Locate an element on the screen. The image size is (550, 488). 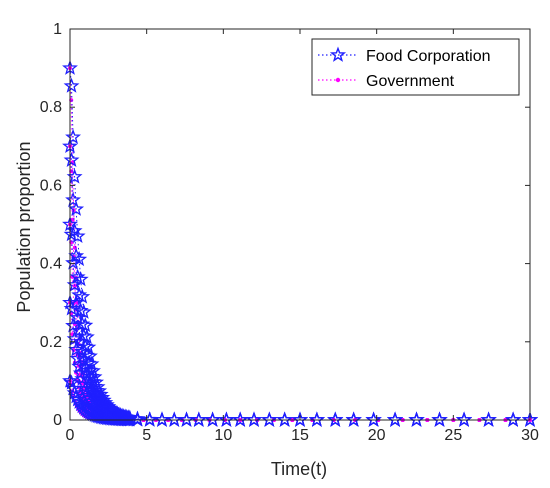
data-point-dot is located at coordinates (74, 286).